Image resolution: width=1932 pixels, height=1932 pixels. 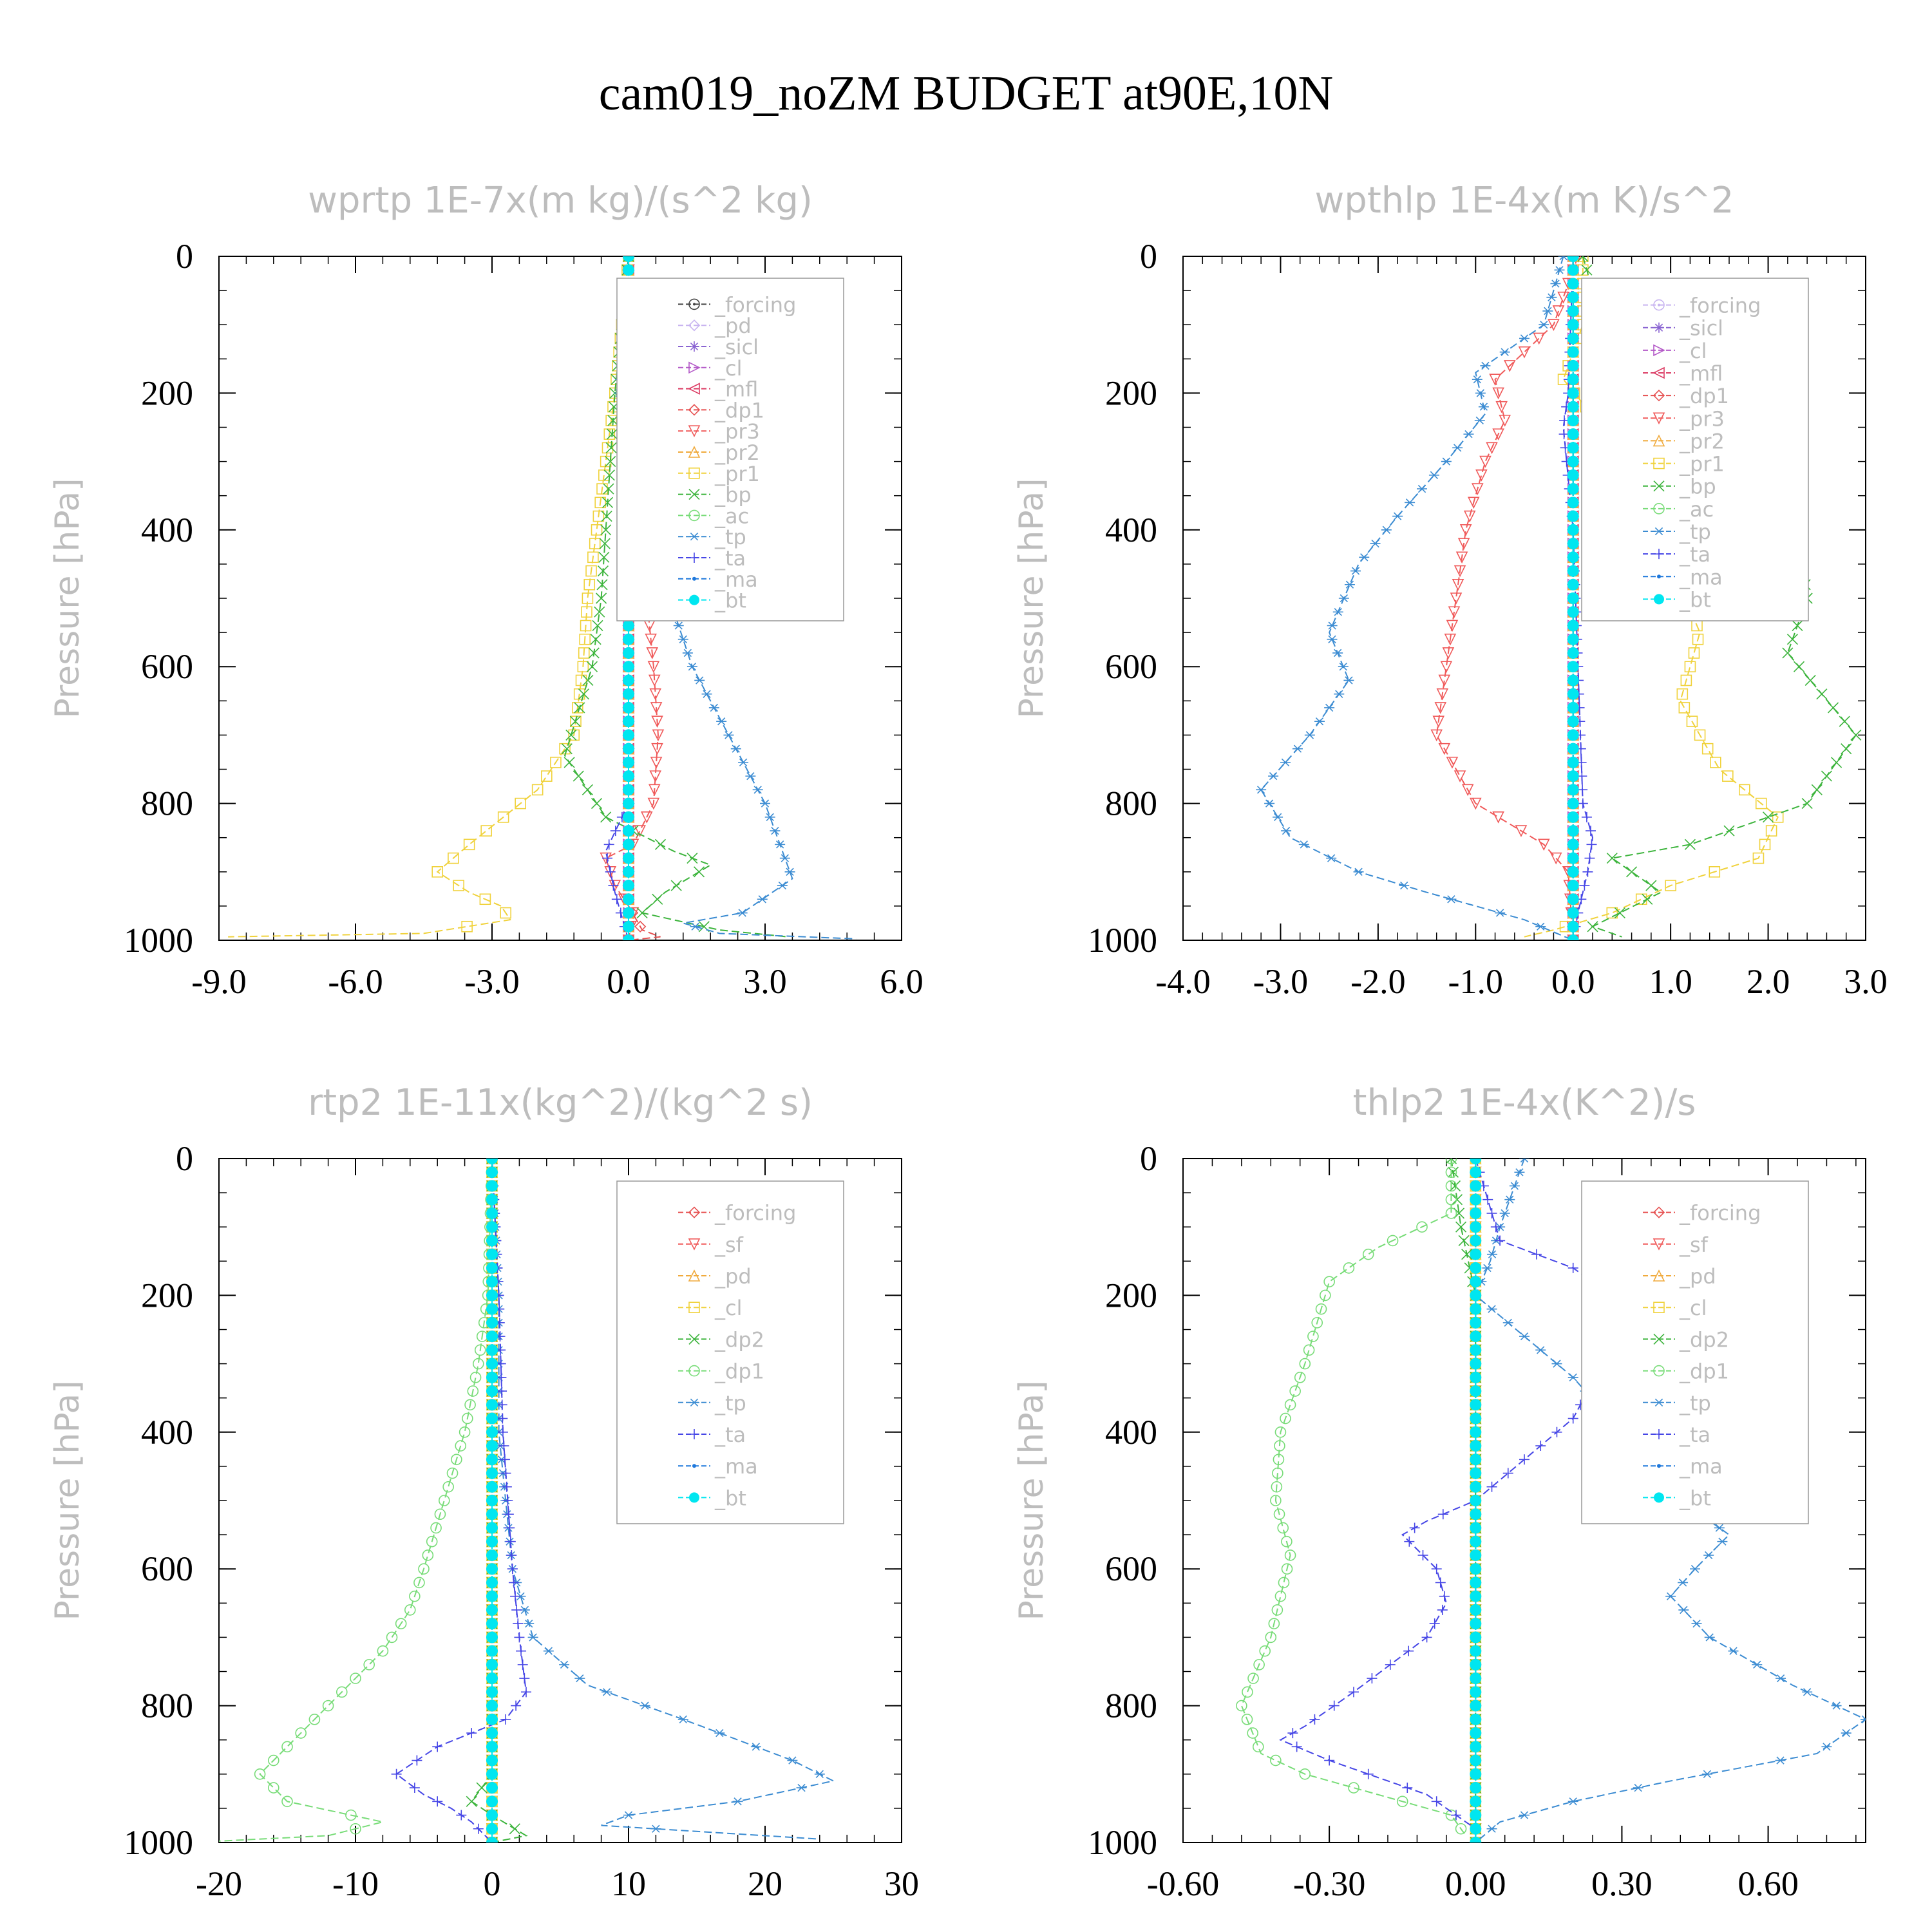 What do you see at coordinates (159, 941) in the screenshot?
I see `y-tick-label: 1000` at bounding box center [159, 941].